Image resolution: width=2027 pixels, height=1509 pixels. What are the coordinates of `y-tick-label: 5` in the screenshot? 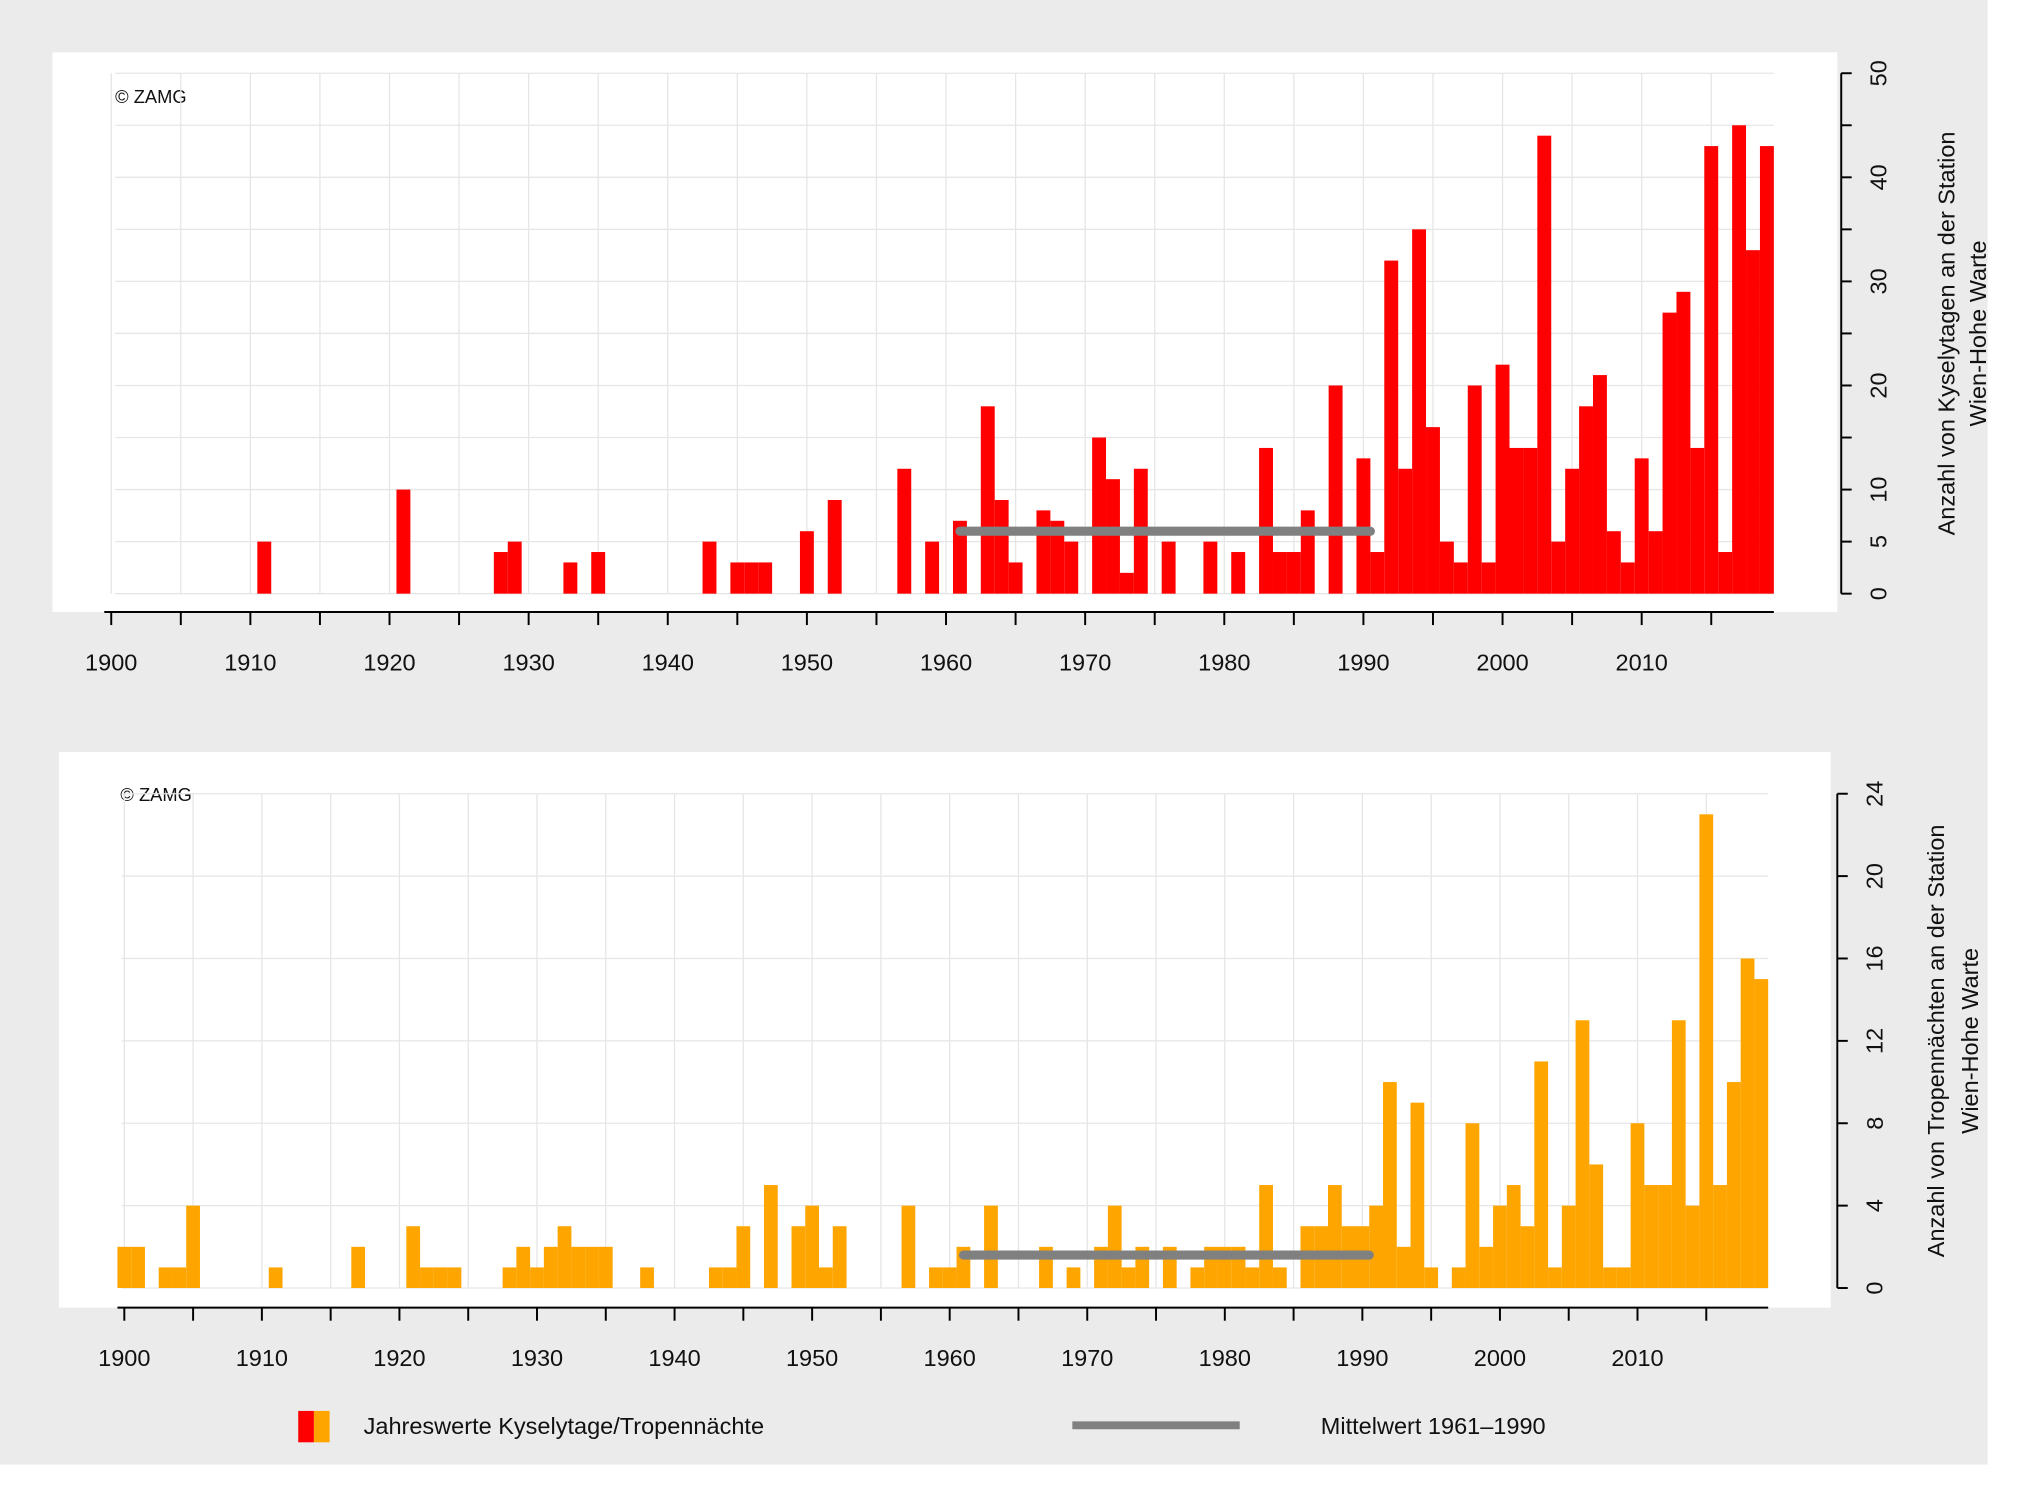 It's located at (1879, 541).